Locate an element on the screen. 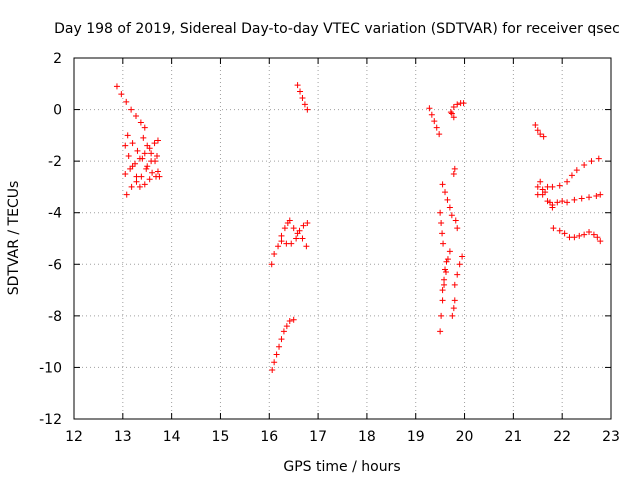 This screenshot has width=640, height=480. x-tick-label: 21 is located at coordinates (513, 437).